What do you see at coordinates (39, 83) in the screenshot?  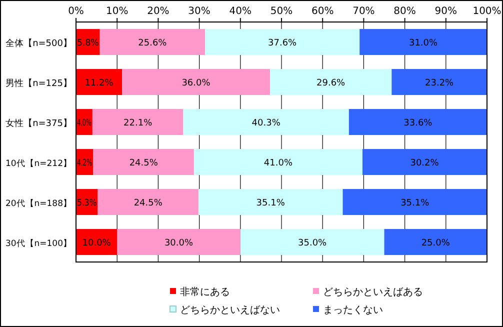 I see `y-tick-label: 男性【n=125】` at bounding box center [39, 83].